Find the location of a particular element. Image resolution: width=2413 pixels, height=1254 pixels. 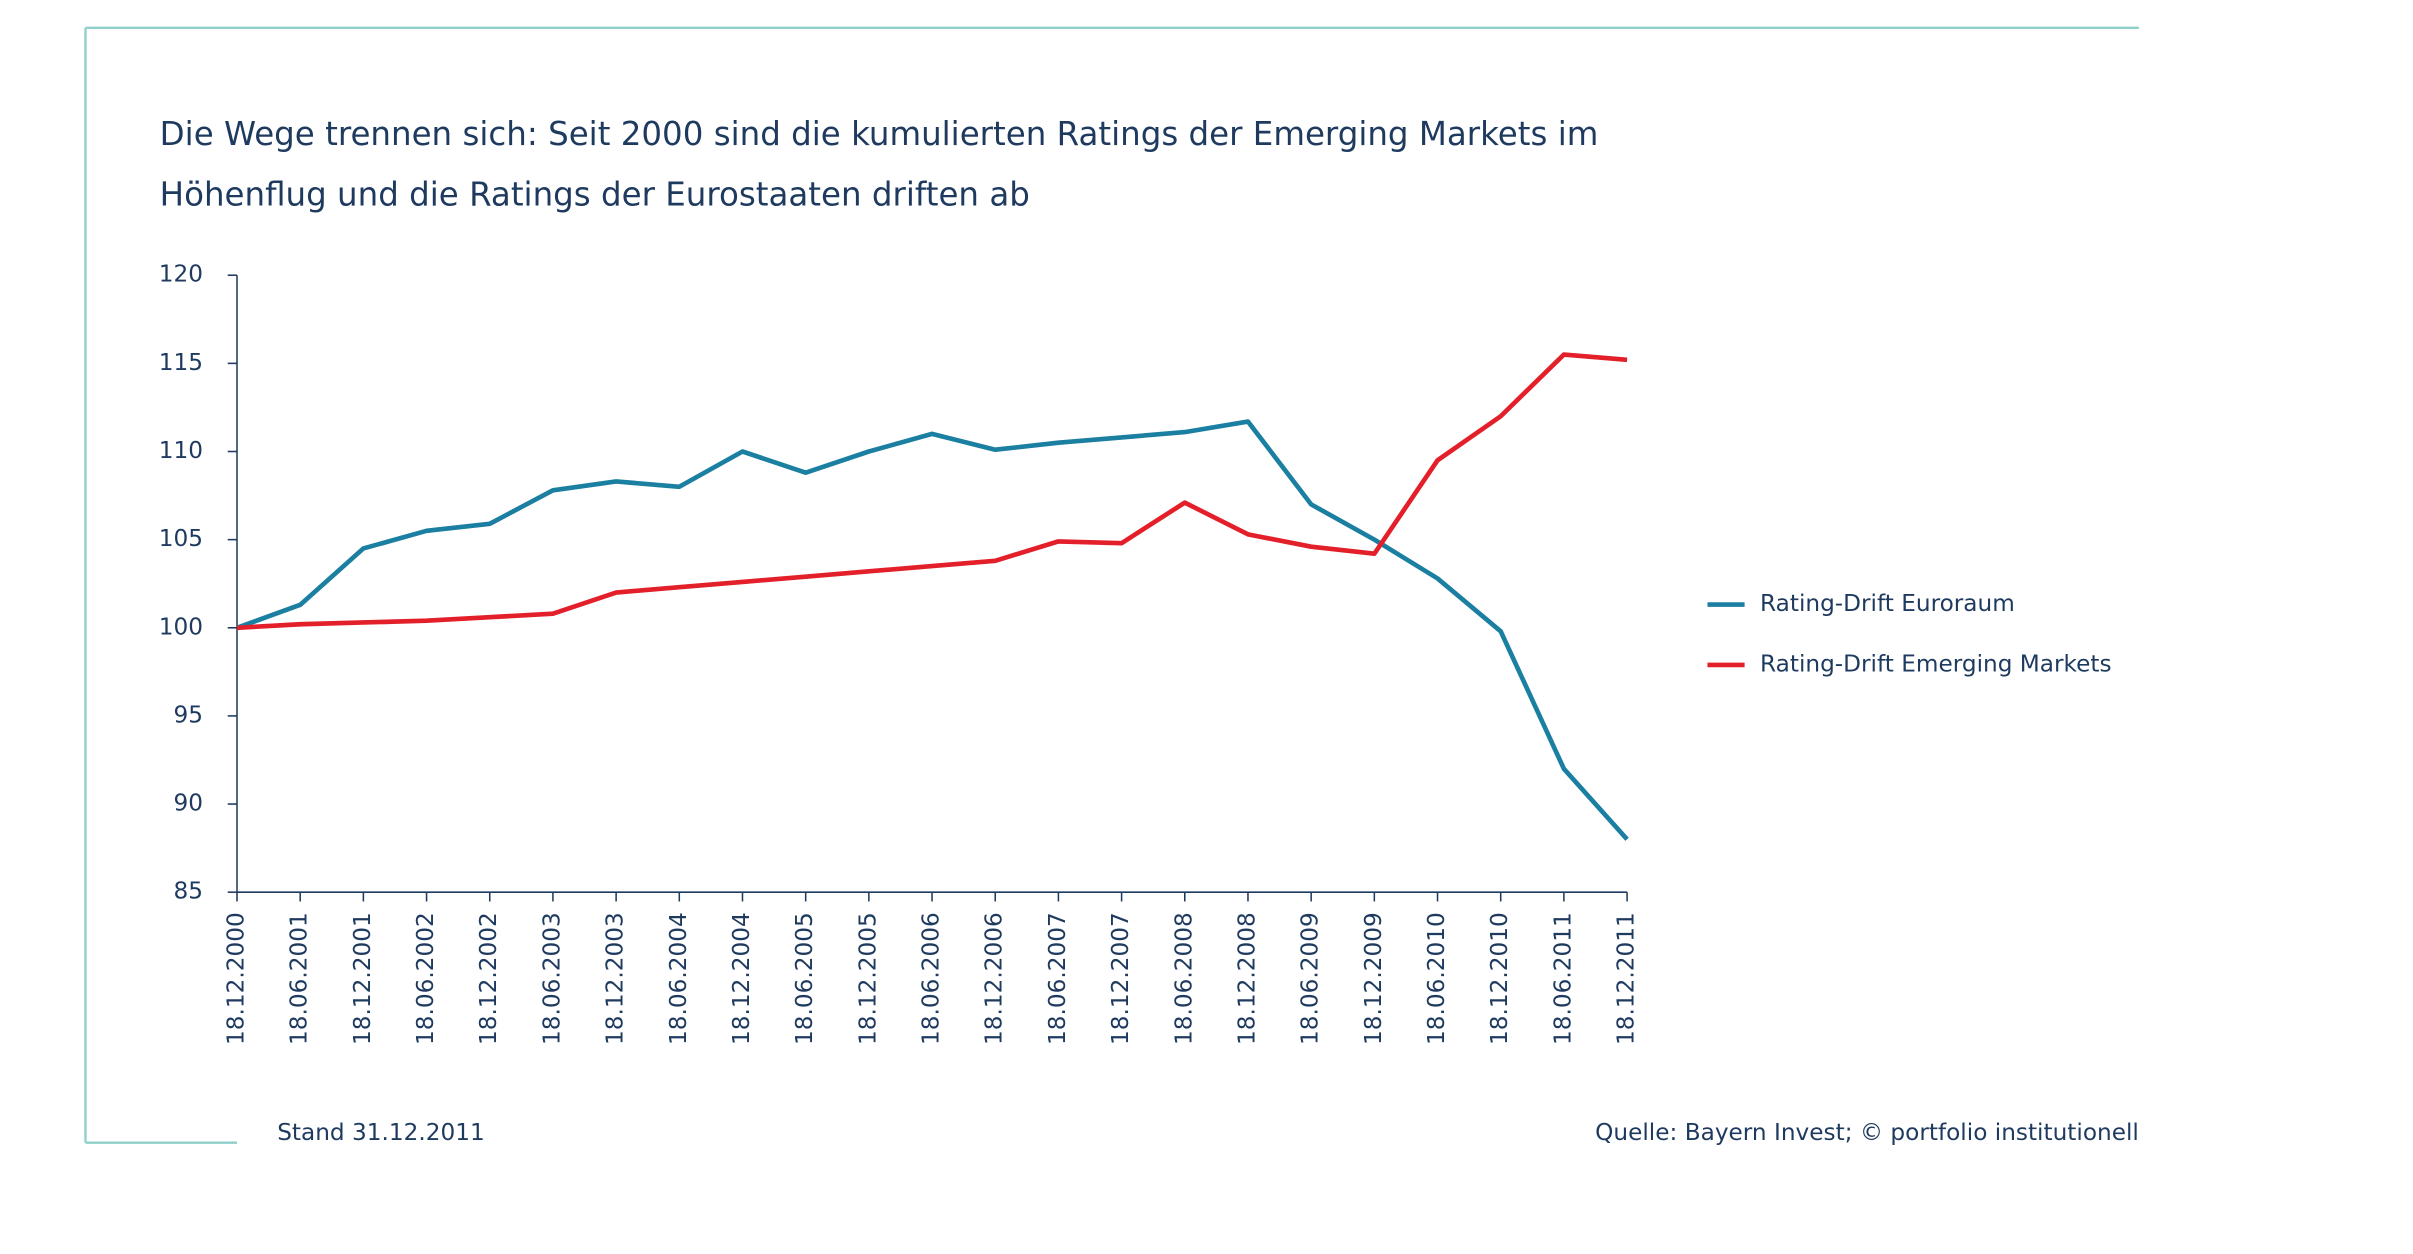

x-tick-label: 18.06.2001 is located at coordinates (299, 978).